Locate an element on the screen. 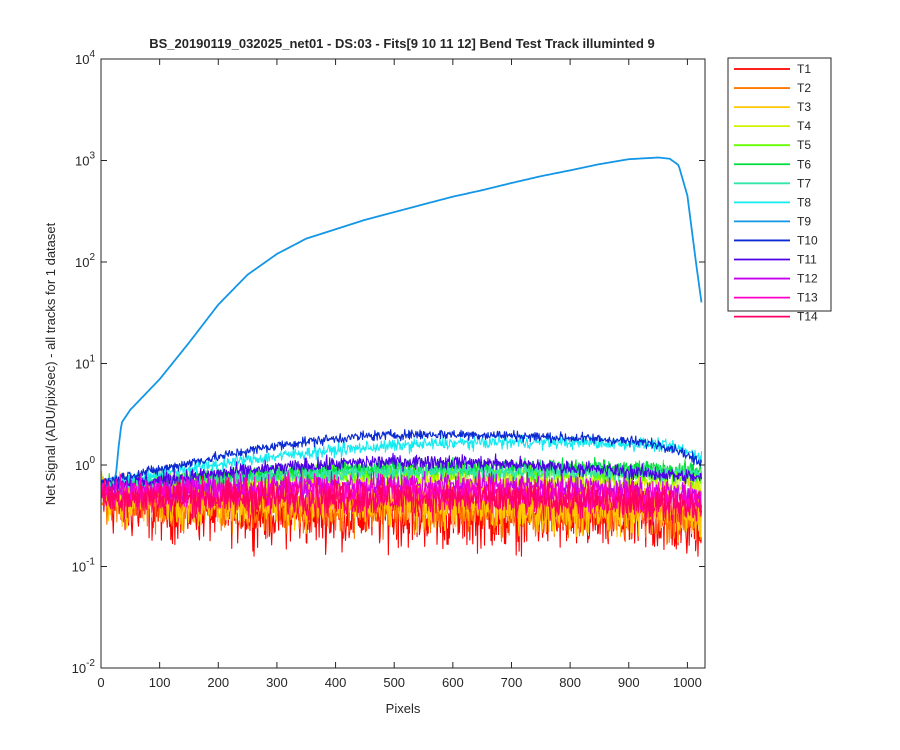 The image size is (900, 750). x-tick-label: 1000 is located at coordinates (687, 682).